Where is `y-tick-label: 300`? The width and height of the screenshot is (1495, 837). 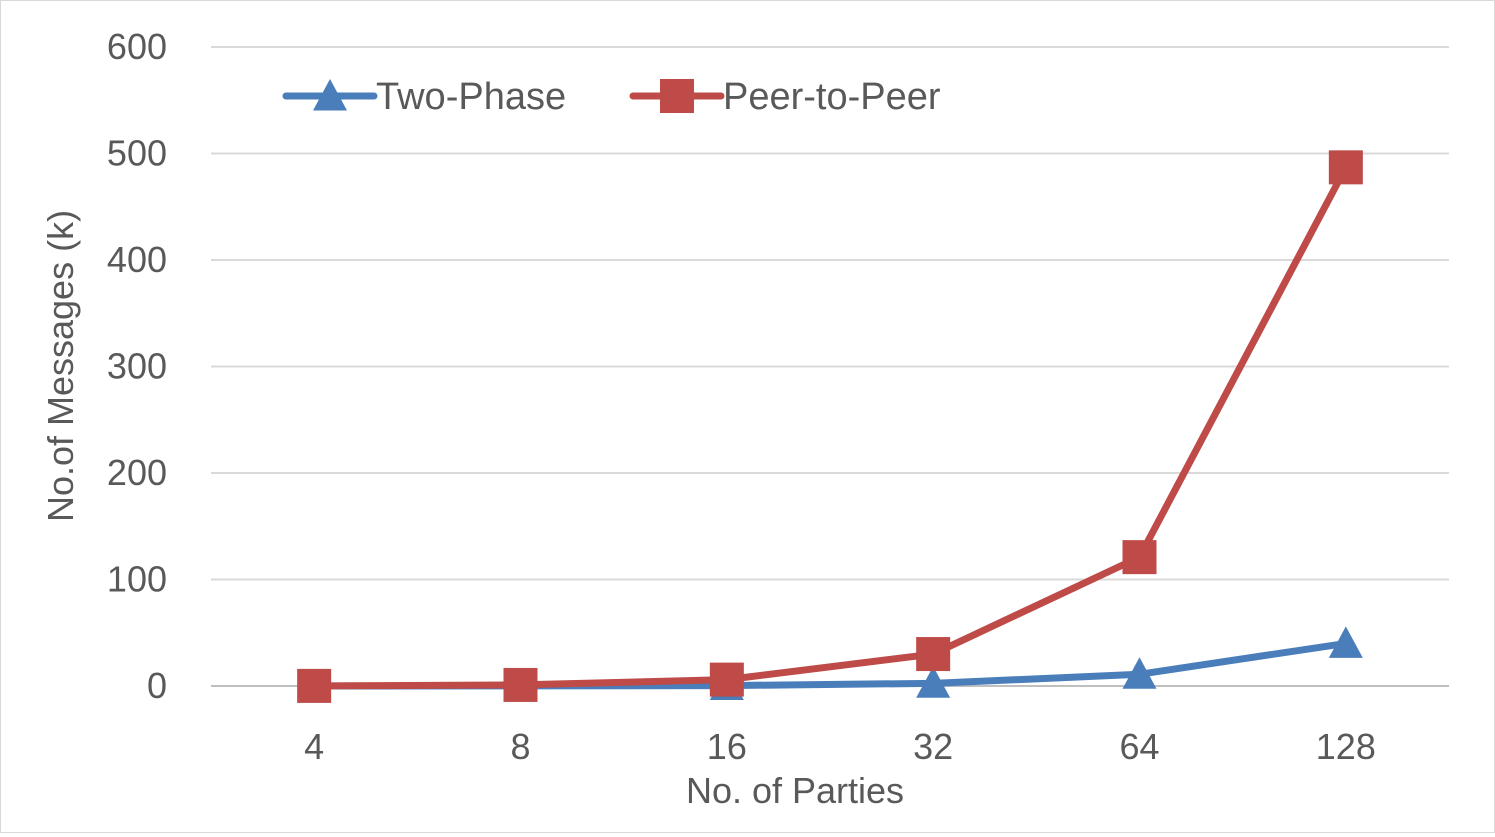
y-tick-label: 300 is located at coordinates (137, 366).